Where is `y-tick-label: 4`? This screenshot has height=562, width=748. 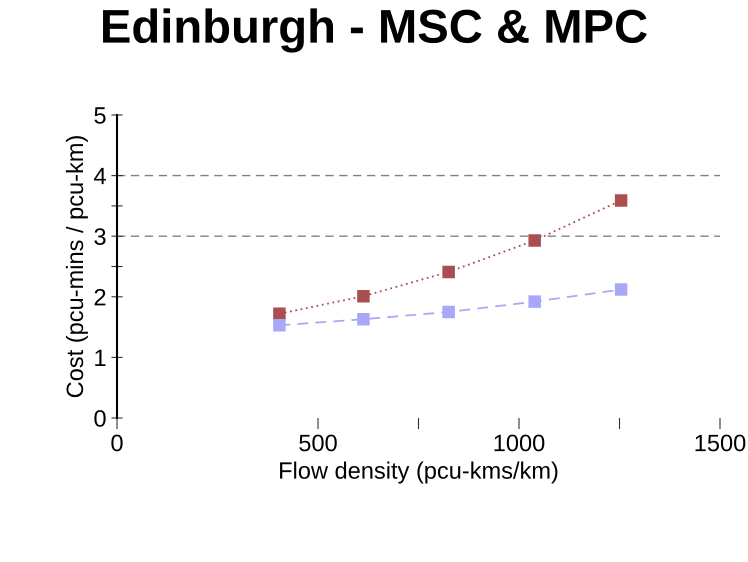 y-tick-label: 4 is located at coordinates (100, 176).